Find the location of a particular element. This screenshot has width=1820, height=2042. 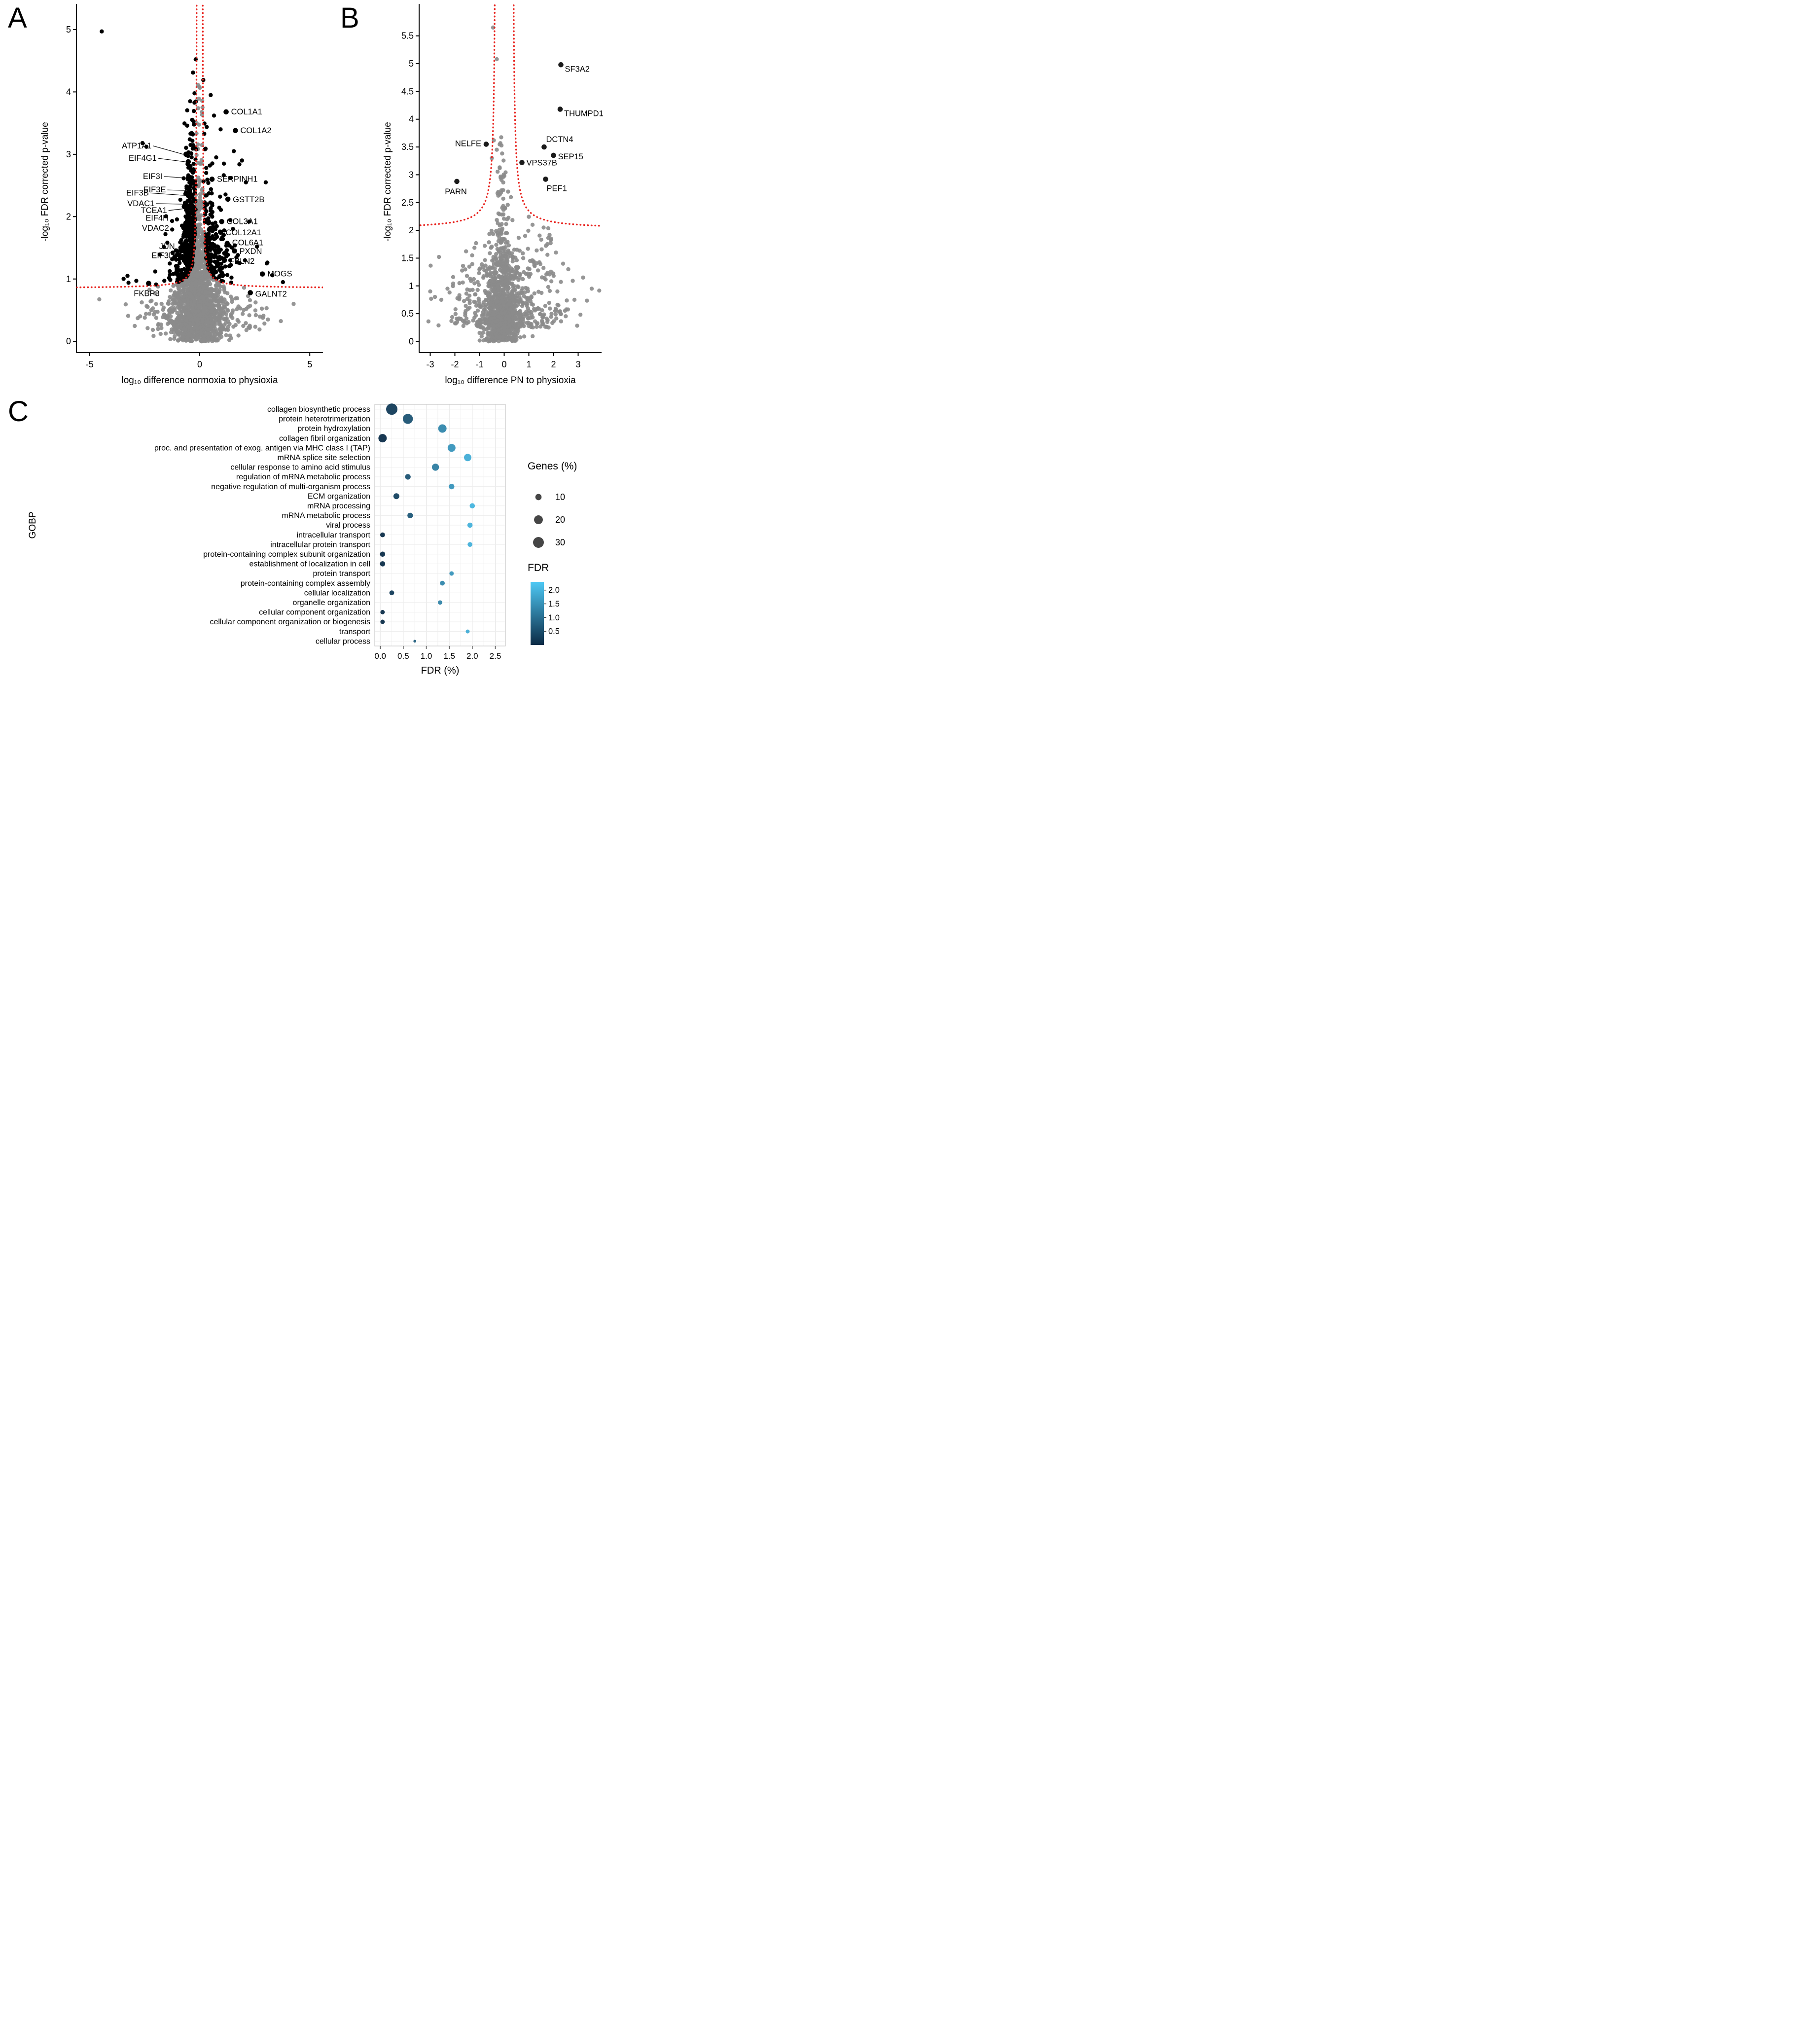

svg-text: PEF1 is located at coordinates (557, 189).